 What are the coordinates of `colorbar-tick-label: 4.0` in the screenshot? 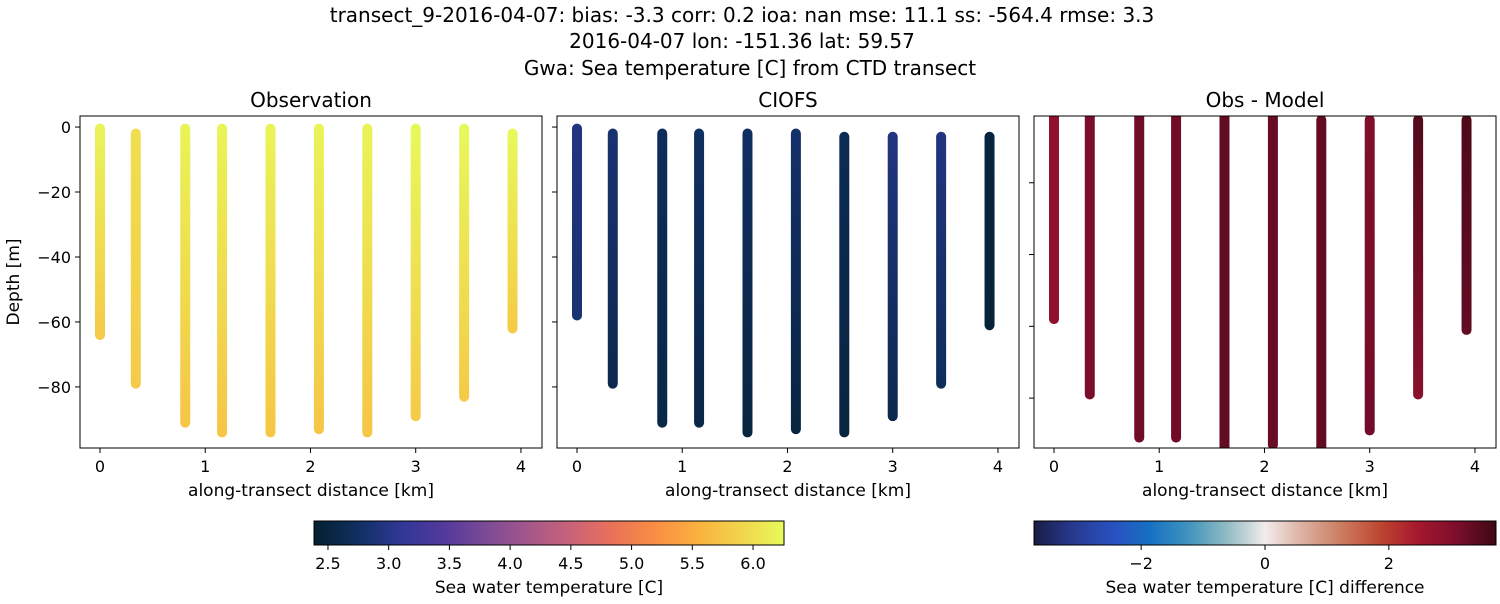 It's located at (509, 563).